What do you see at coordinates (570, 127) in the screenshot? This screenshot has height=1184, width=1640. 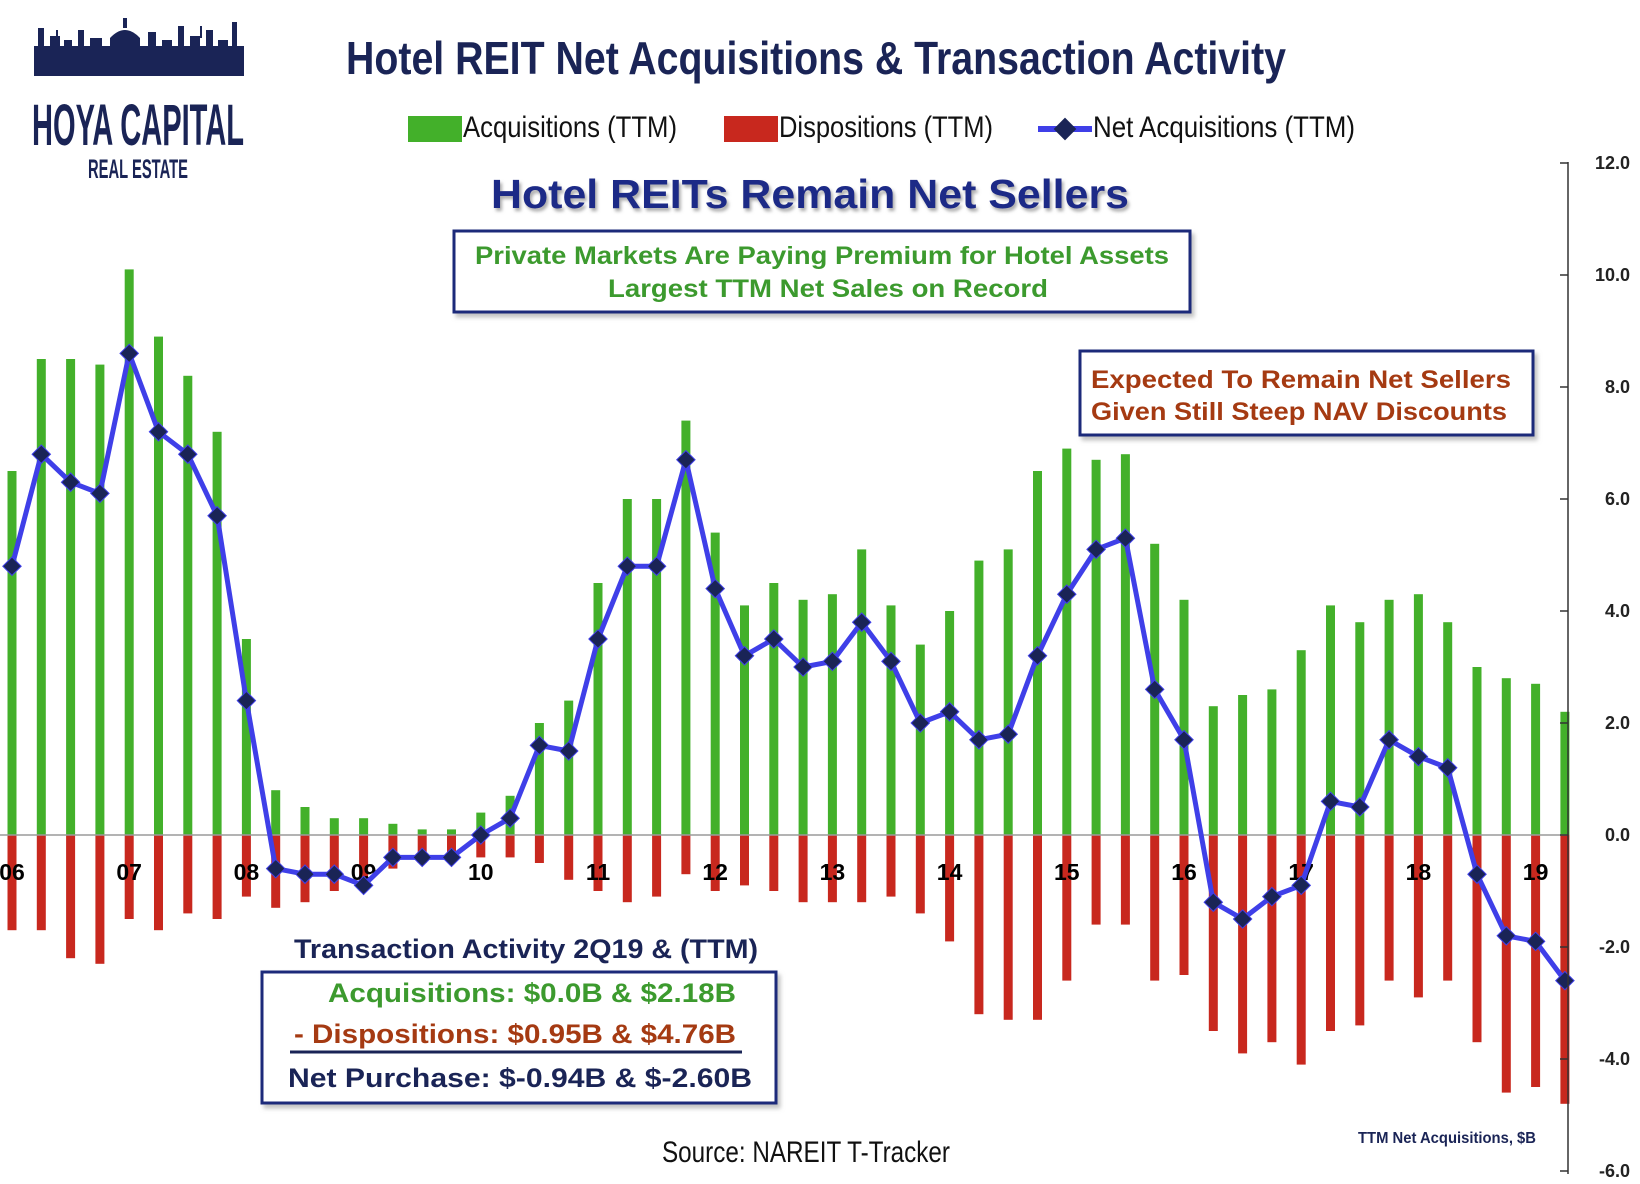 I see `legend-label-acquisitions: Acquisitions (TTM)` at bounding box center [570, 127].